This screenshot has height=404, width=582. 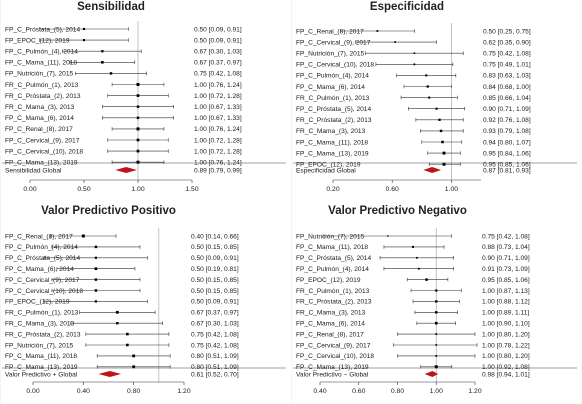 I want to click on estimate-value: 0.80 [0.51, 1.09], so click(x=215, y=367).